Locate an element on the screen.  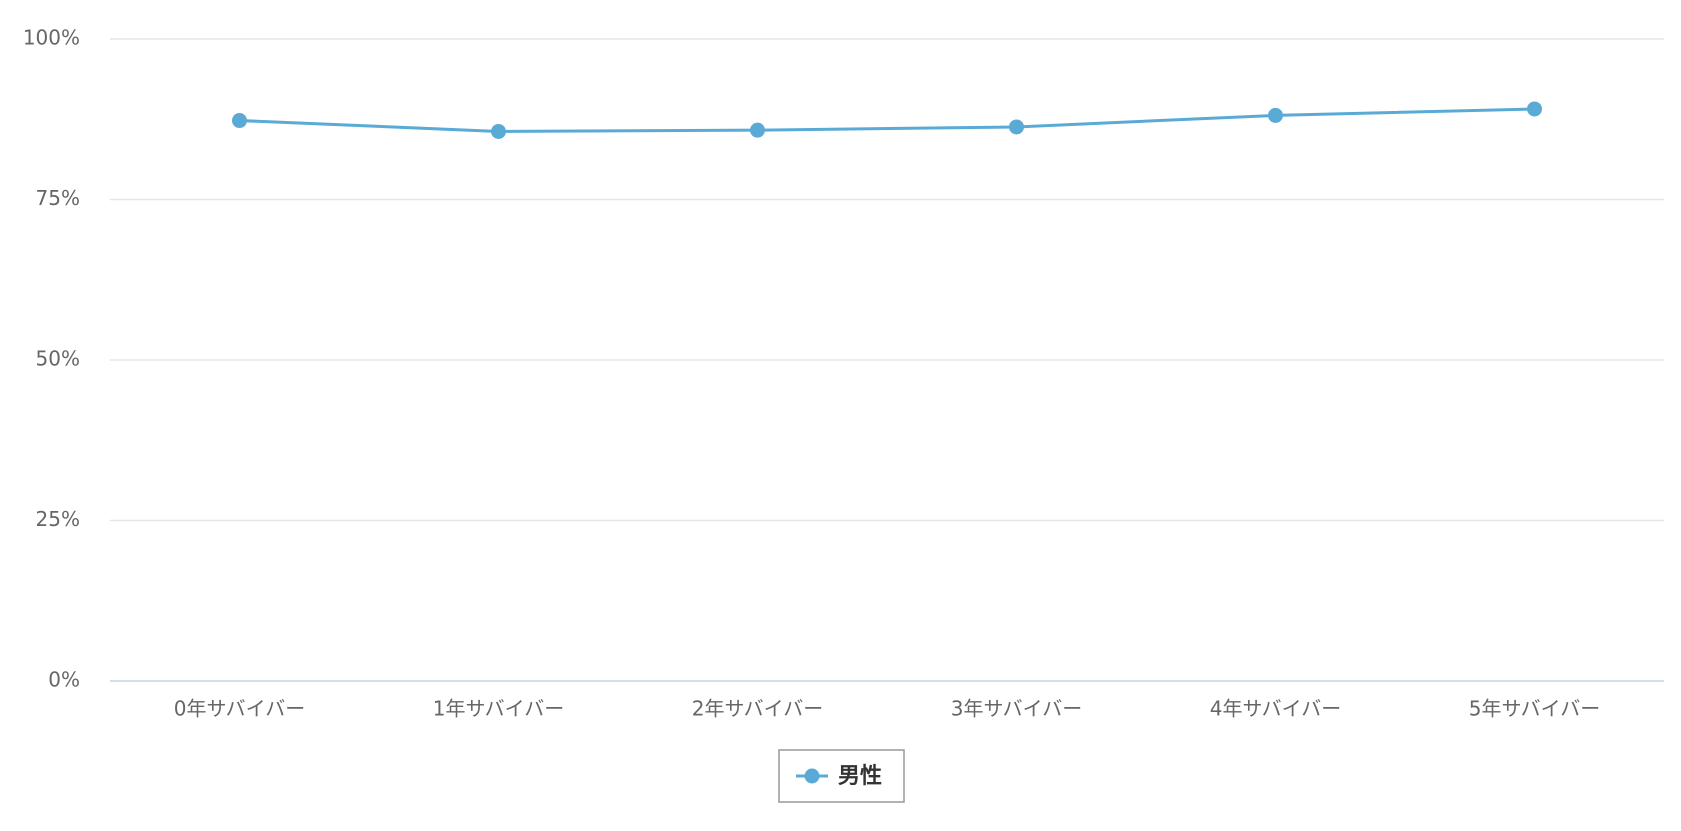
x-tick-label: 4年サバイバー is located at coordinates (1276, 709).